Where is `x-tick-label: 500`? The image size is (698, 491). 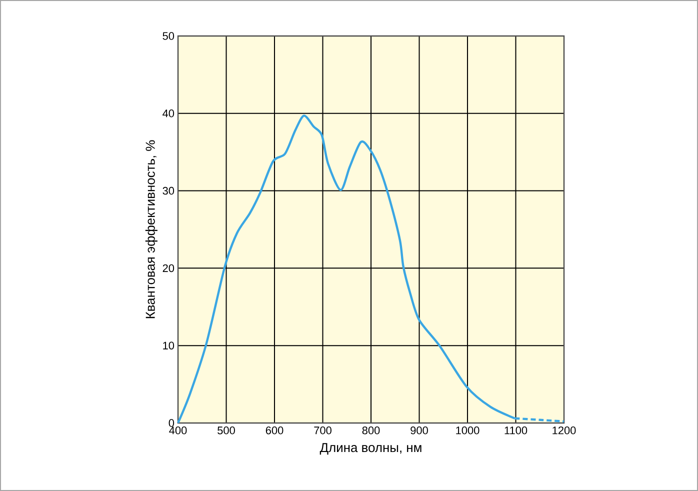
x-tick-label: 500 is located at coordinates (226, 430).